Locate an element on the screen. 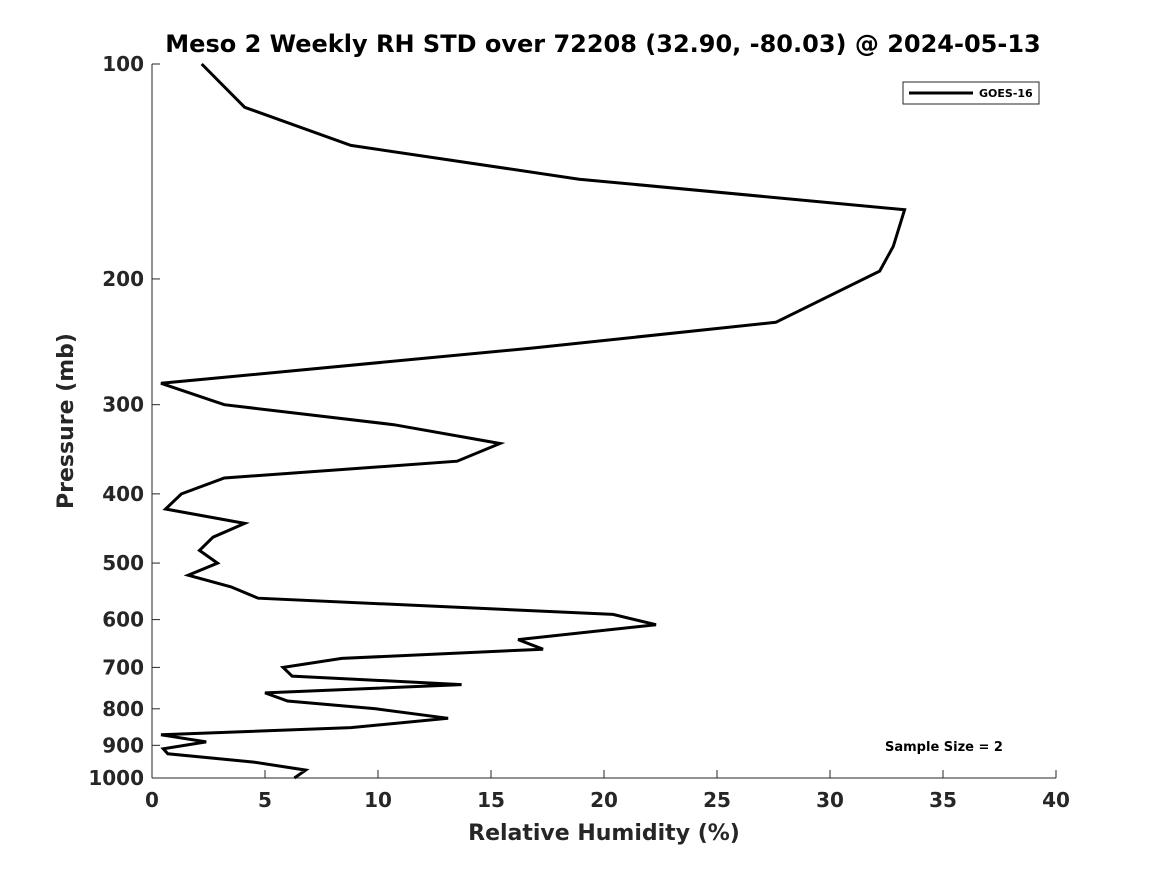 This screenshot has height=875, width=1167. y-tick-label: 500 is located at coordinates (123, 563).